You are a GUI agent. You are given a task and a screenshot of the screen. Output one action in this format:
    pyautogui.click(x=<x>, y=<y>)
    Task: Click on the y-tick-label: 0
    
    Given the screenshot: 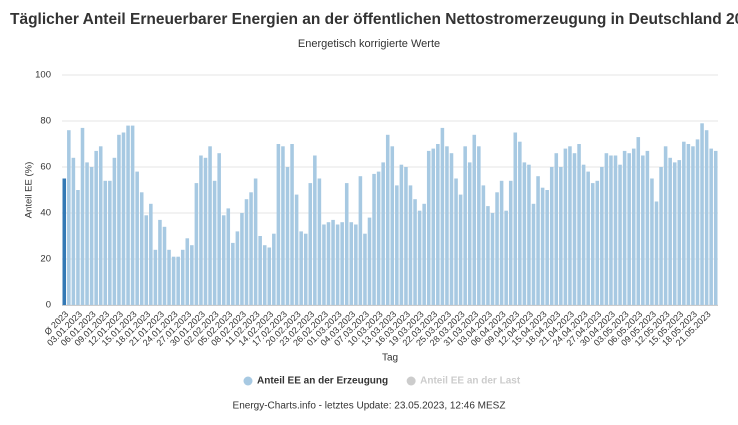 What is the action you would take?
    pyautogui.click(x=48, y=305)
    